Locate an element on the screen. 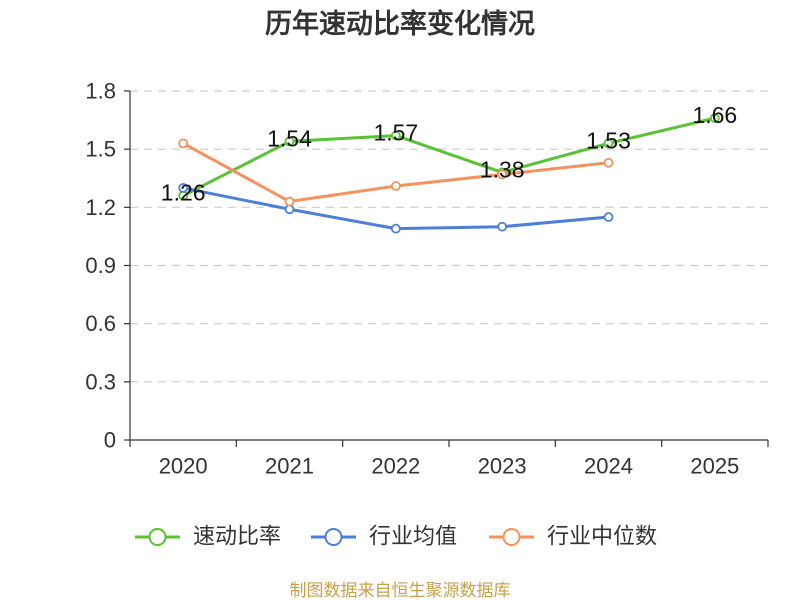 The height and width of the screenshot is (600, 800). y-tick-label: 1.2 is located at coordinates (100, 207).